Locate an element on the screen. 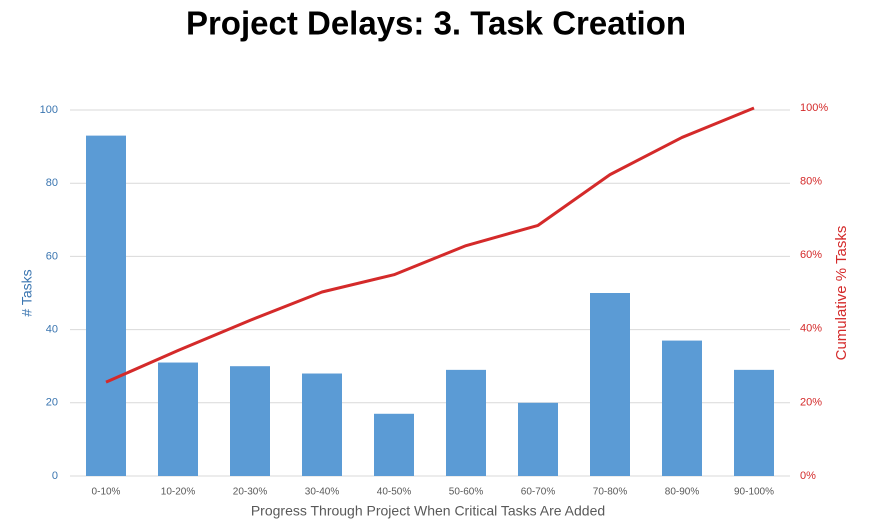  y2-tick-label: 0% is located at coordinates (808, 476).